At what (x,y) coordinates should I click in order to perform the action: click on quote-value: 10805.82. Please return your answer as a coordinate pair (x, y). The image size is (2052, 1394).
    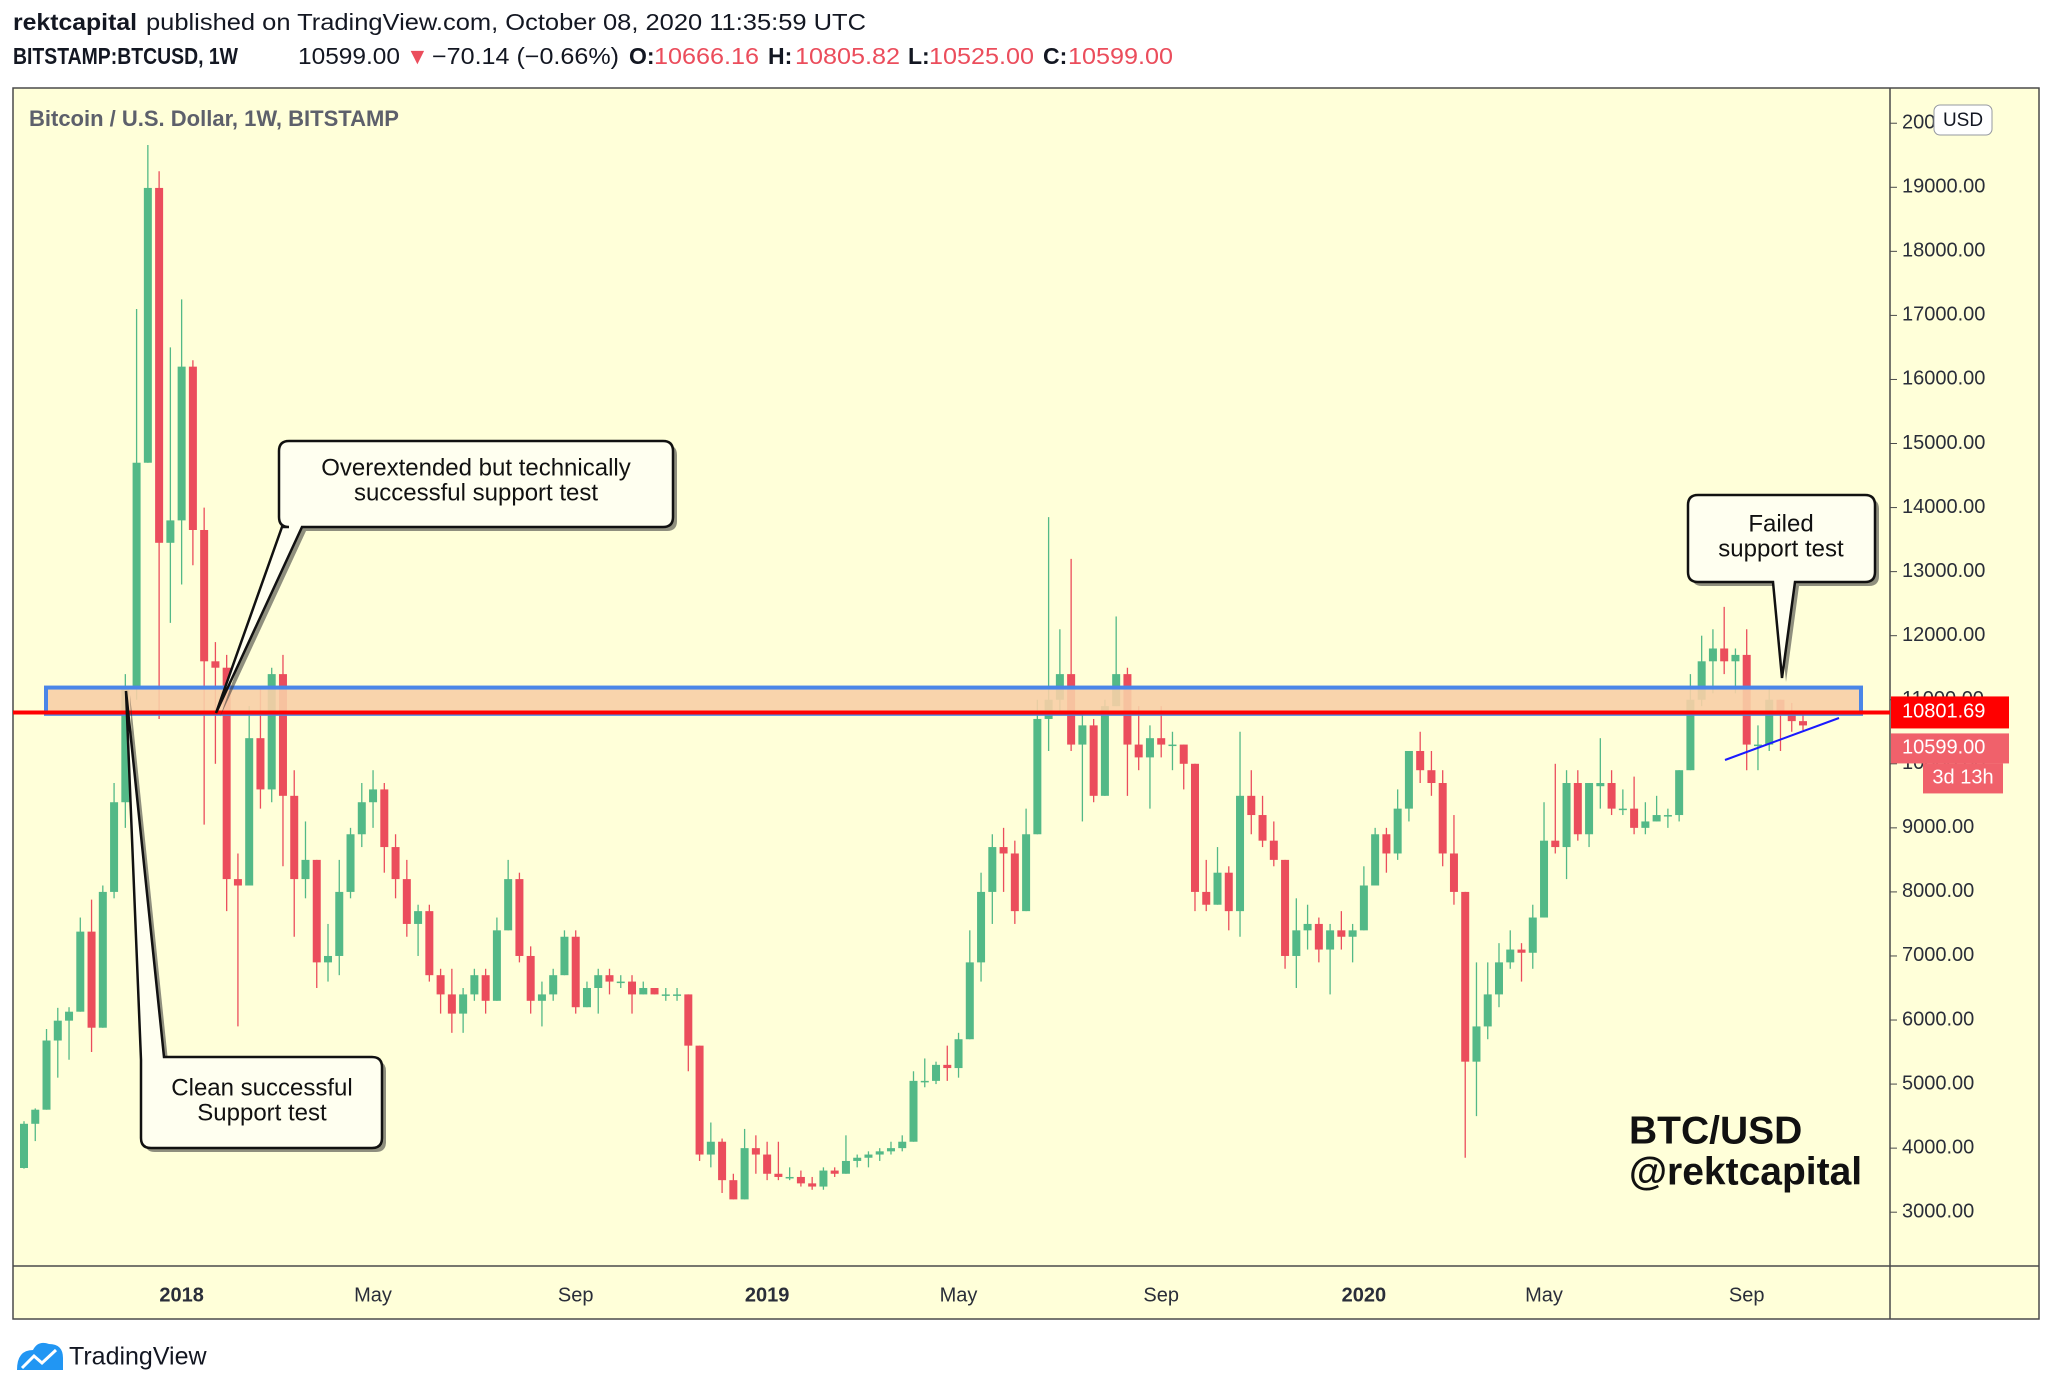
    Looking at the image, I should click on (847, 56).